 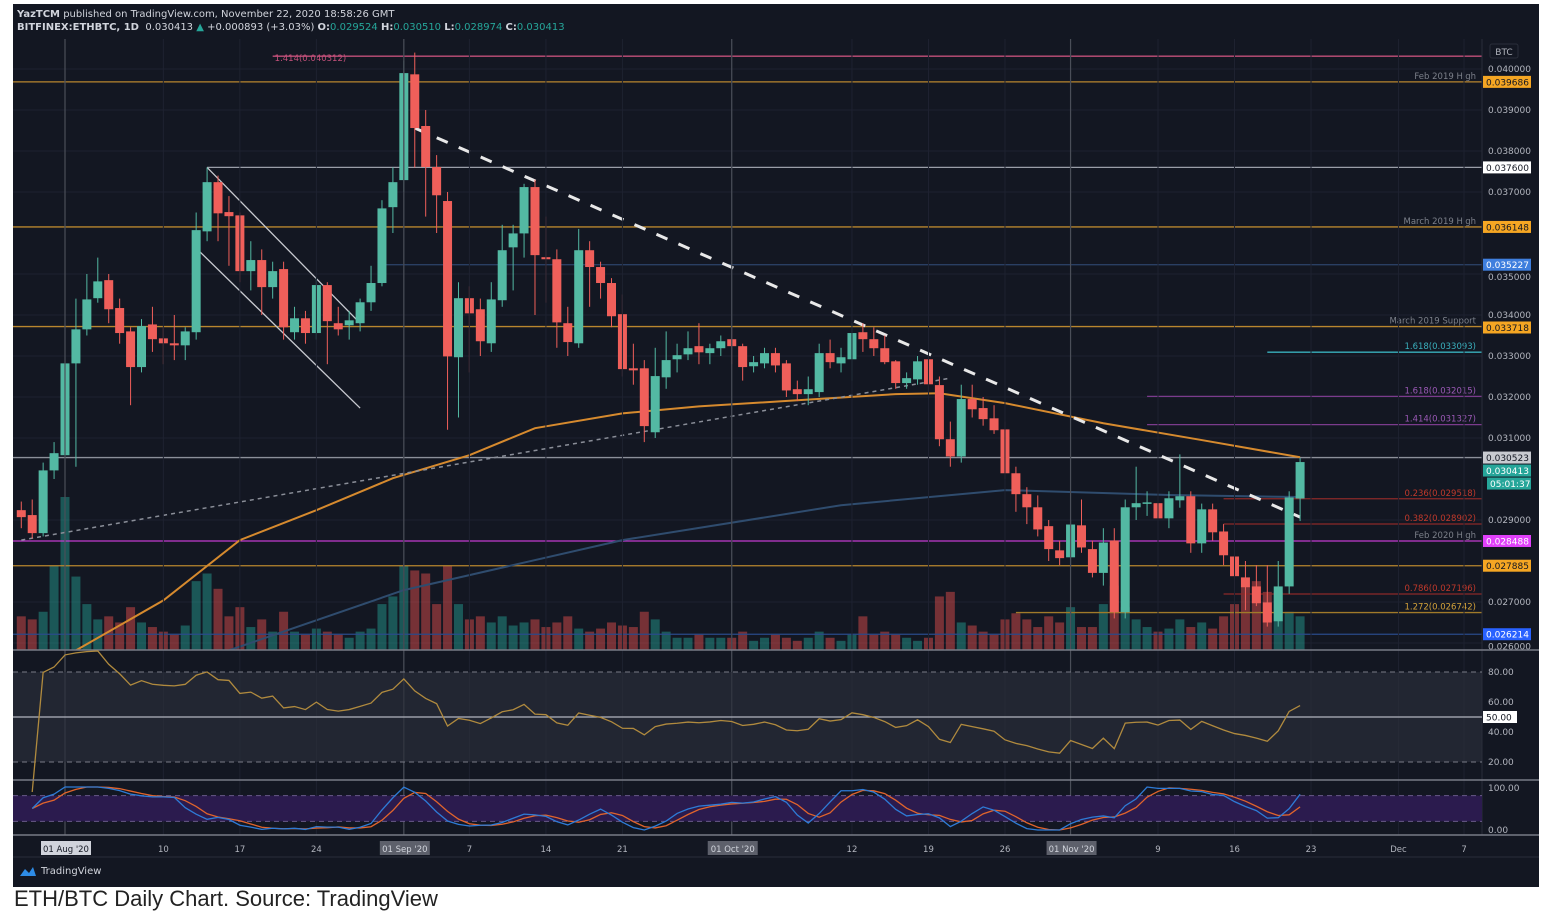 What do you see at coordinates (169, 27) in the screenshot?
I see `last-price: 0.030413` at bounding box center [169, 27].